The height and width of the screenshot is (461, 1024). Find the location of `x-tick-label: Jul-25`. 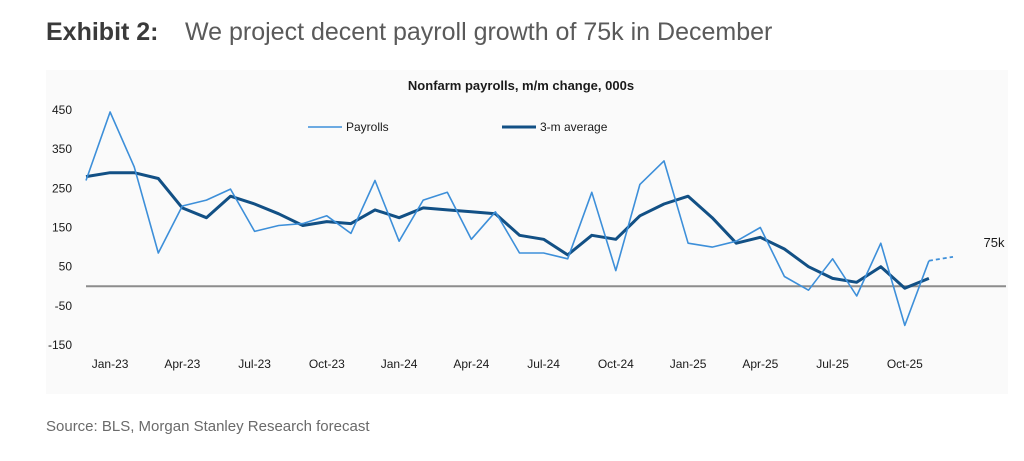

x-tick-label: Jul-25 is located at coordinates (832, 364).